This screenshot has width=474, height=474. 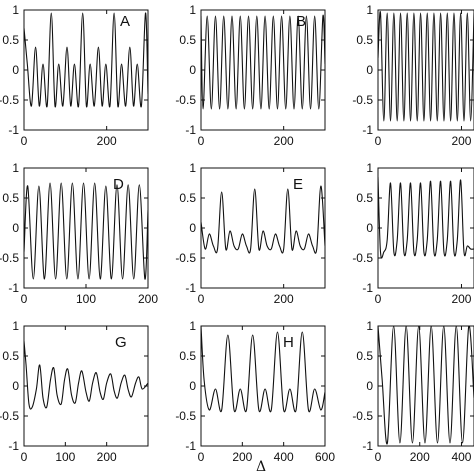 I want to click on series-line-a, so click(x=86, y=60).